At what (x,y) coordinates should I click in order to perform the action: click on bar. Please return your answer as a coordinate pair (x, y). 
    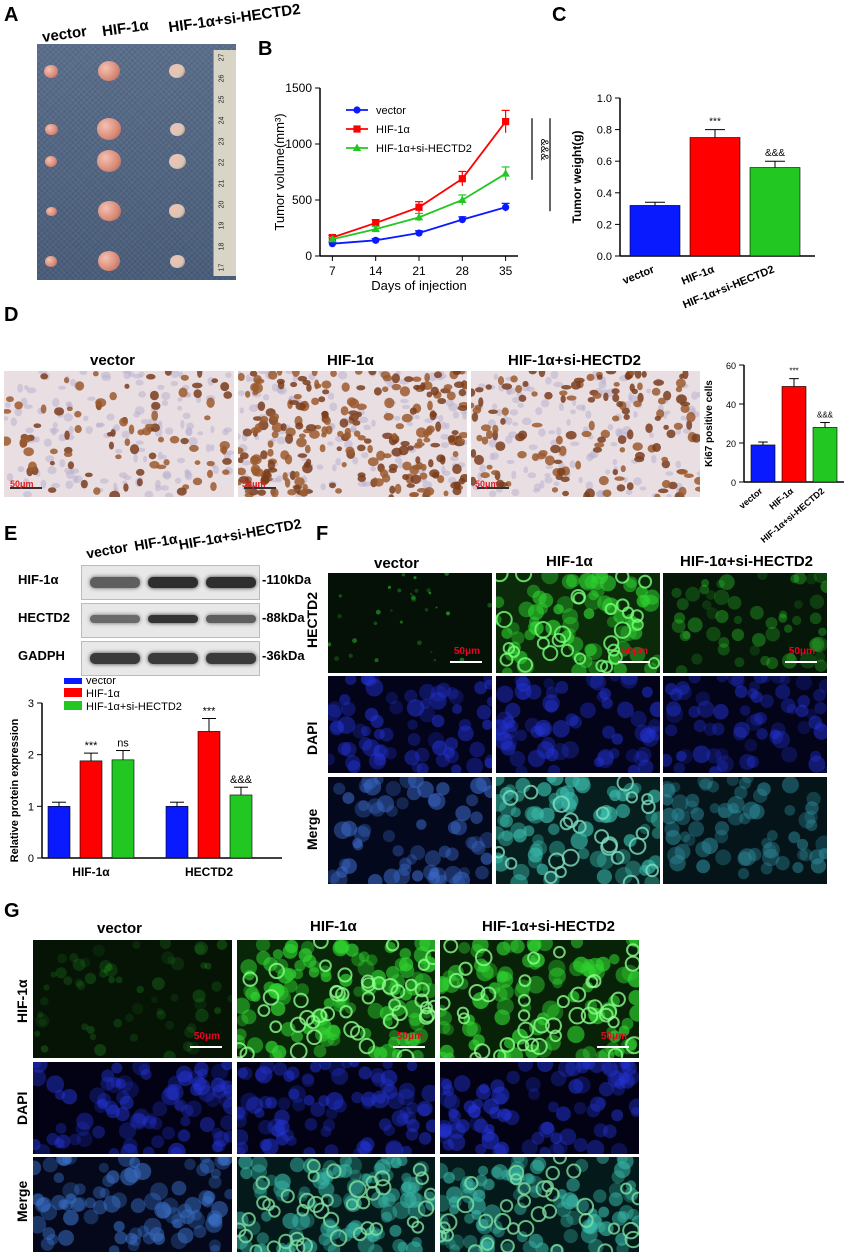
    Looking at the image, I should click on (763, 463).